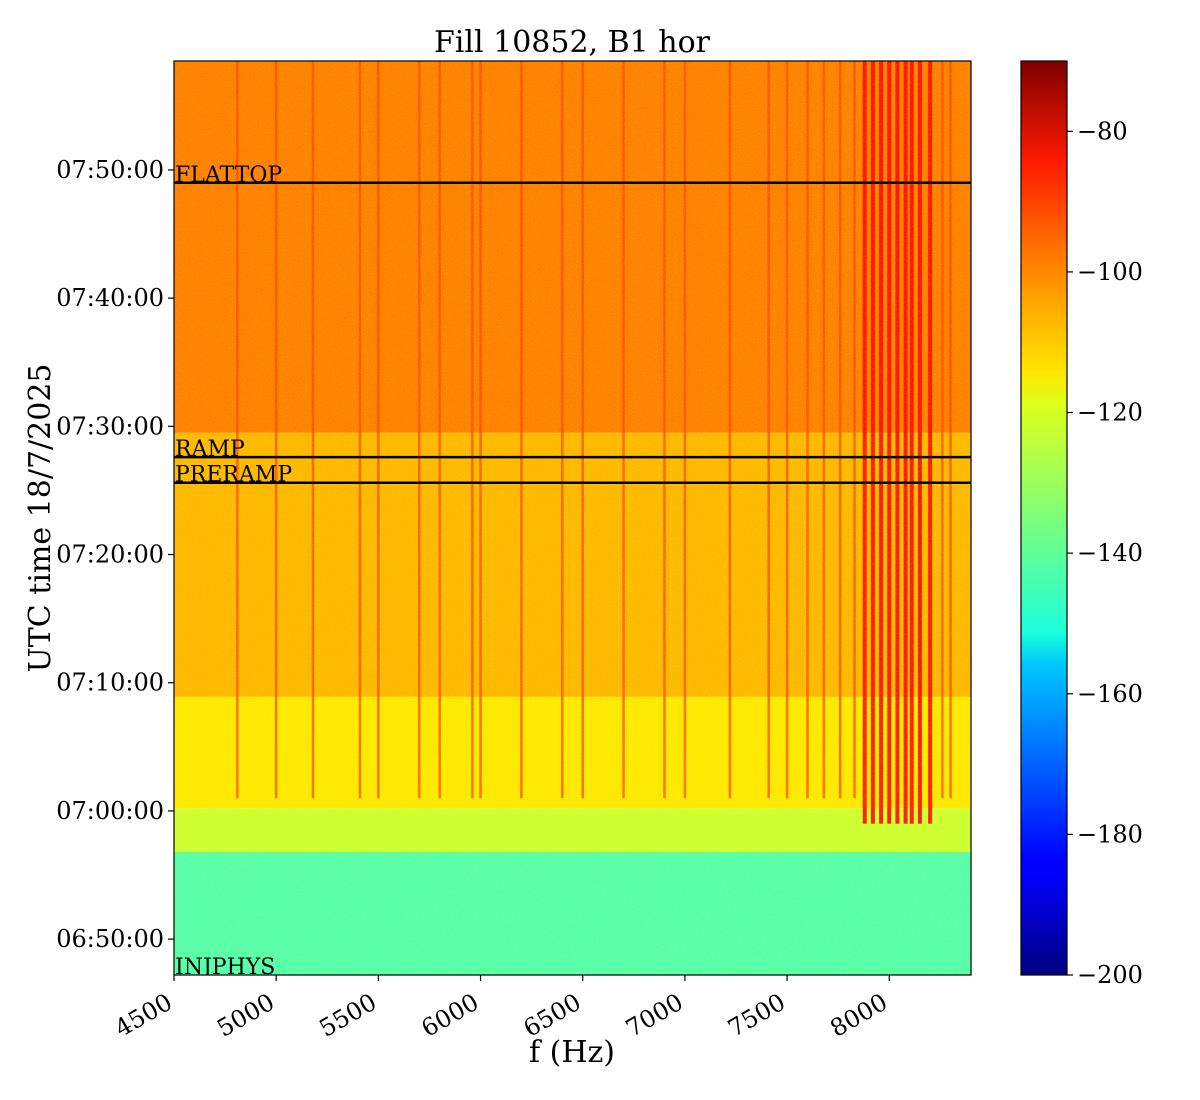  What do you see at coordinates (1110, 413) in the screenshot?
I see `colorbar-tick-label: −120` at bounding box center [1110, 413].